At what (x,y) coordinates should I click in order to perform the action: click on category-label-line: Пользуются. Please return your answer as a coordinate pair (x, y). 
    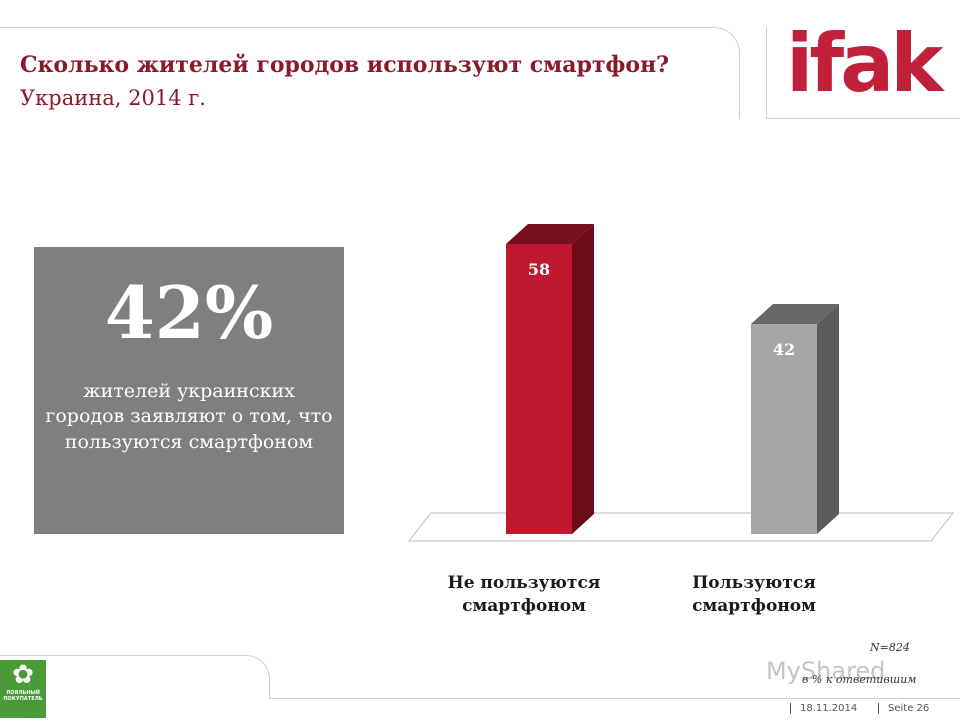
    Looking at the image, I should click on (754, 583).